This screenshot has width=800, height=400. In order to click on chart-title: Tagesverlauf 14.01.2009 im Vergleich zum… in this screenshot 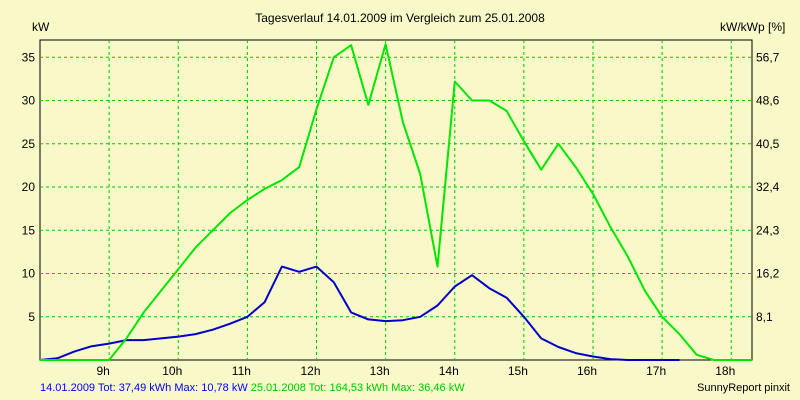, I will do `click(400, 18)`.